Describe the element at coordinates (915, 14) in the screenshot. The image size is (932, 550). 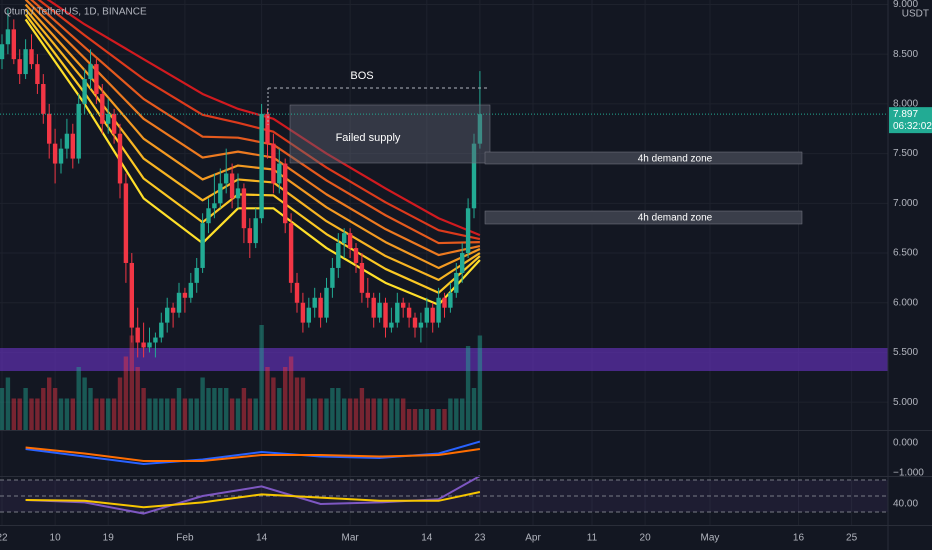
I see `currency: USDT` at that location.